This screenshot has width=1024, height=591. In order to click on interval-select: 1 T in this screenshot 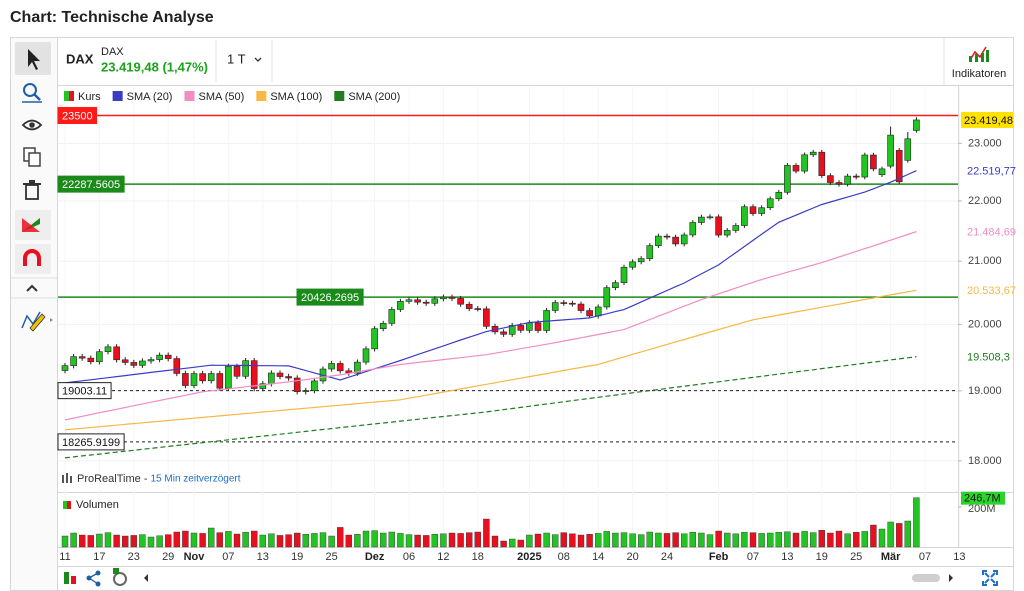, I will do `click(244, 58)`.